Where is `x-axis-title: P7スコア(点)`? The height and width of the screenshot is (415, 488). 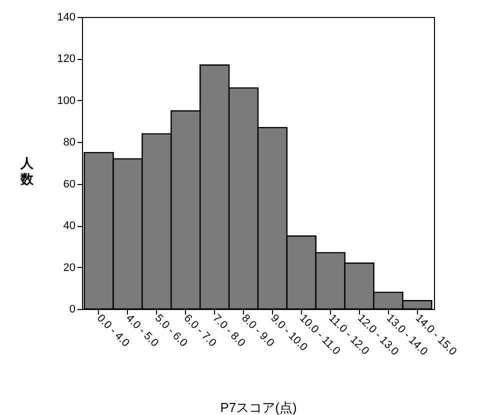
x-axis-title: P7スコア(点) is located at coordinates (258, 407).